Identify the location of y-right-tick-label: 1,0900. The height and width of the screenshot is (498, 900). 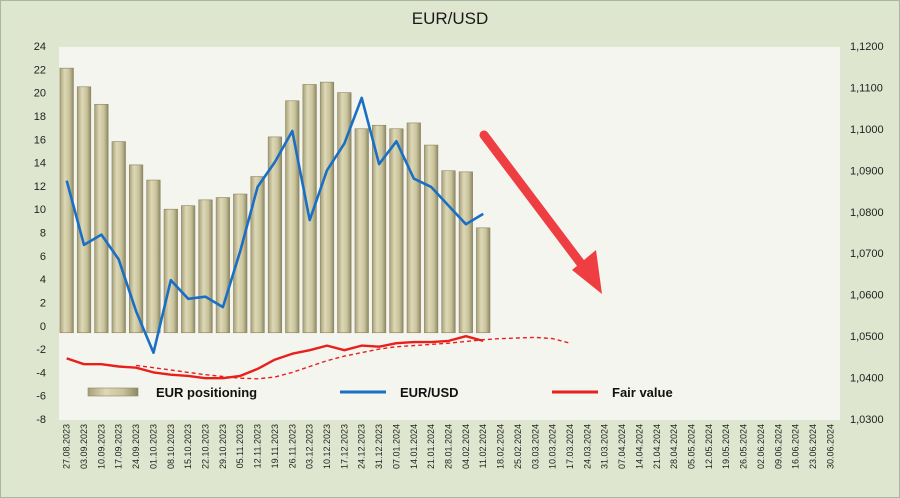
(867, 171).